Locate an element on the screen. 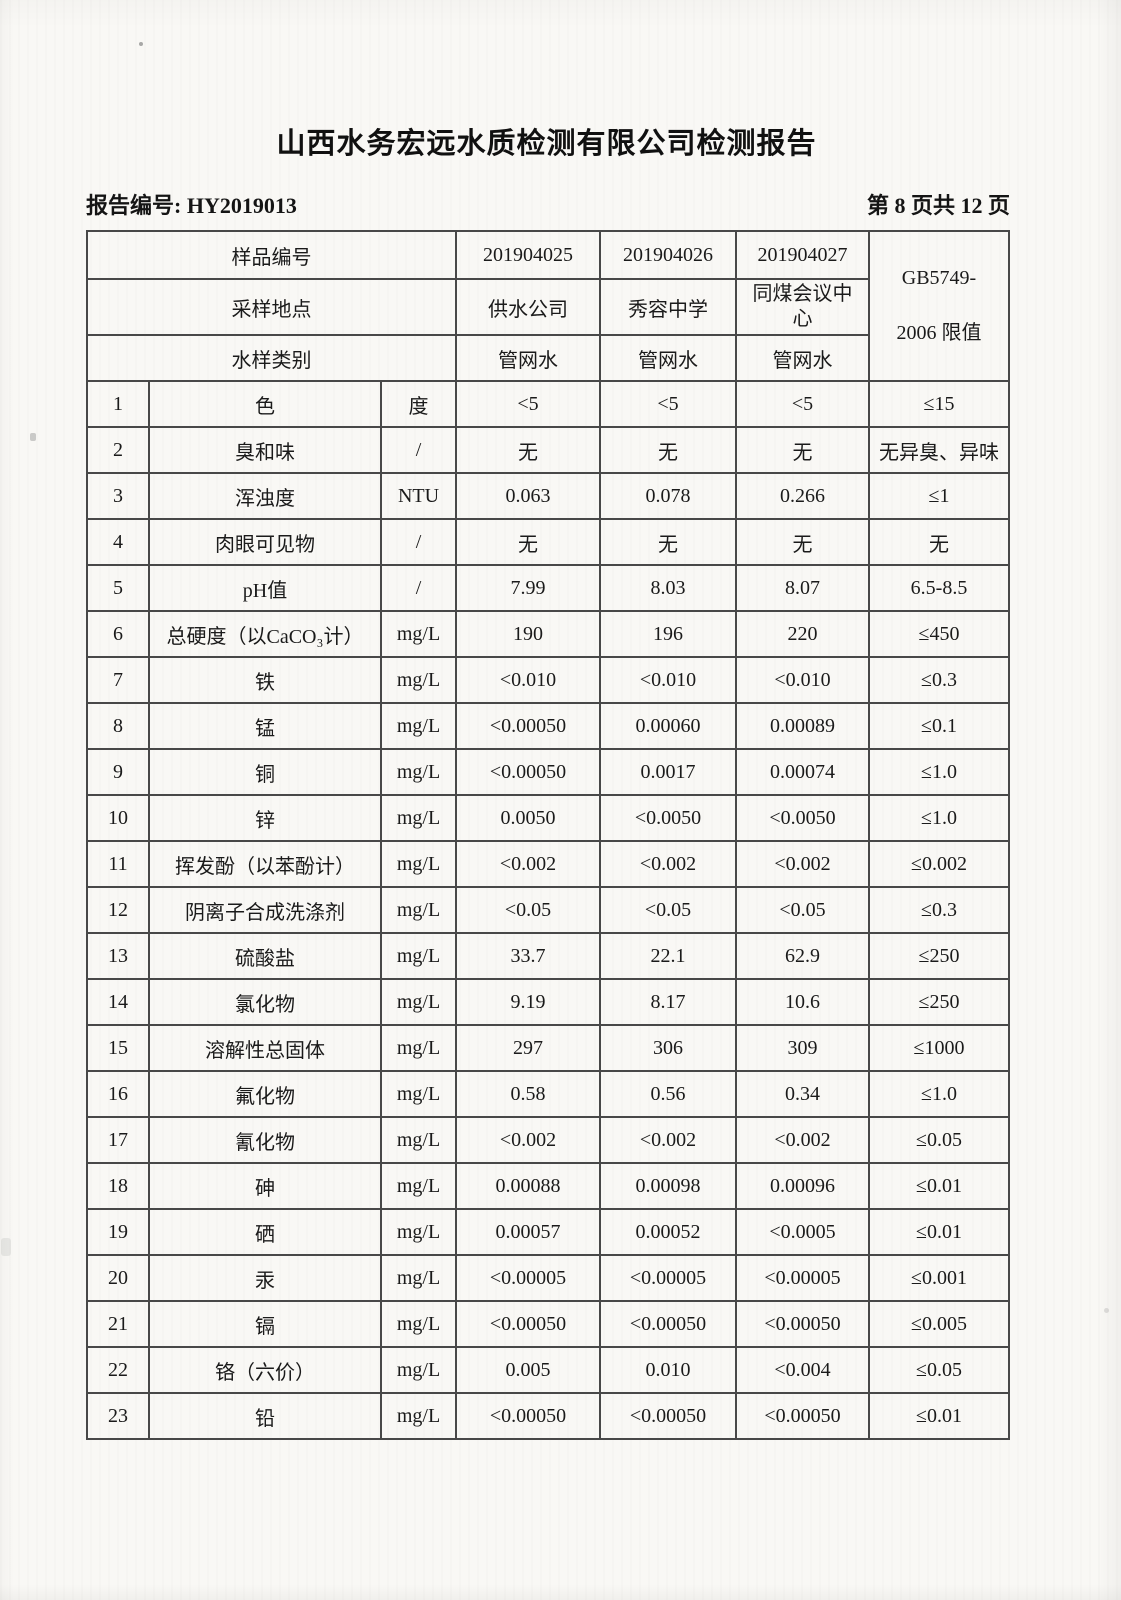 Image resolution: width=1121 pixels, height=1600 pixels. parameter-name: 氰化物 is located at coordinates (265, 1140).